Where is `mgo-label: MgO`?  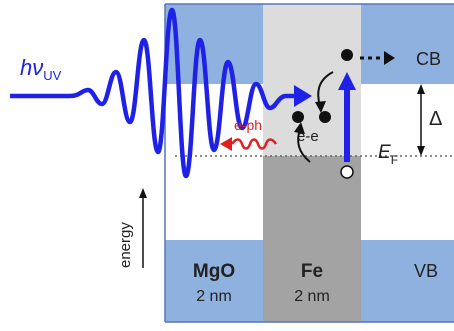 mgo-label: MgO is located at coordinates (214, 271).